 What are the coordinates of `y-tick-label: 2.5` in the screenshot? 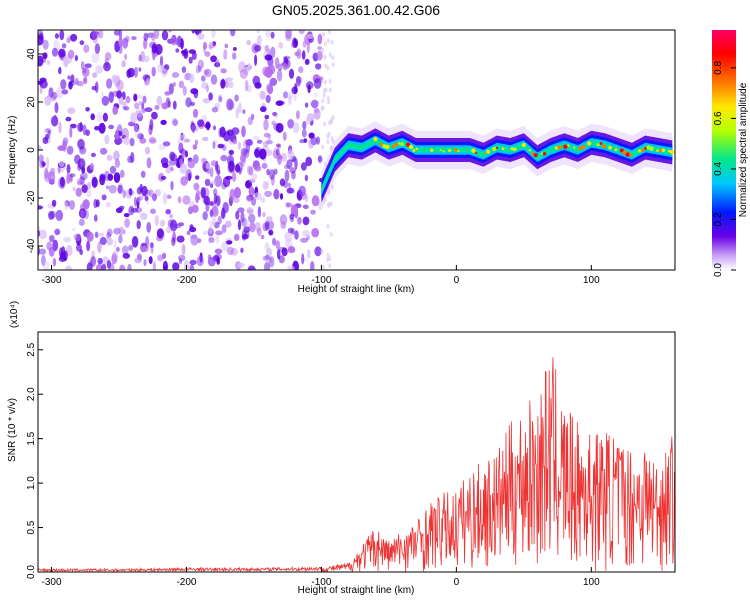 It's located at (31, 349).